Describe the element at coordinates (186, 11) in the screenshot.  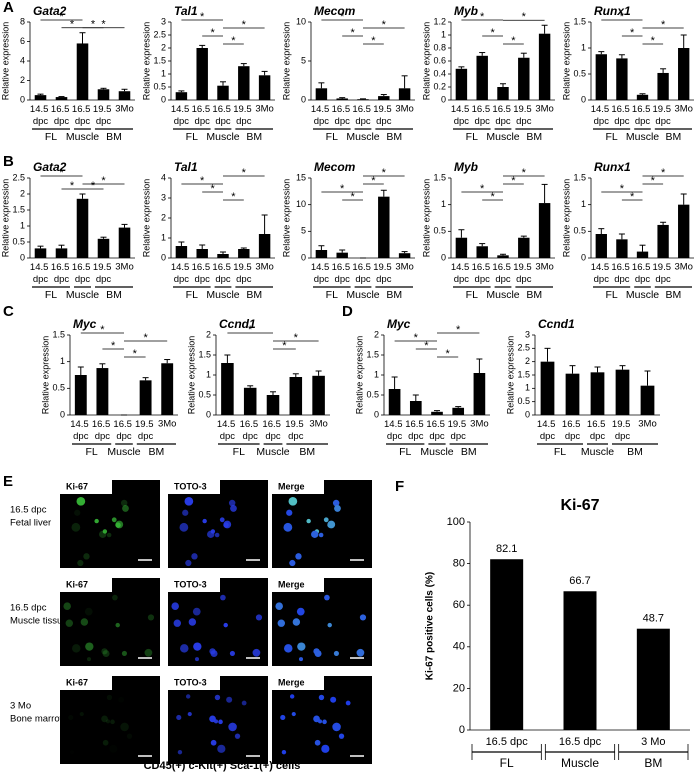
I see `chart-title: Tal1` at that location.